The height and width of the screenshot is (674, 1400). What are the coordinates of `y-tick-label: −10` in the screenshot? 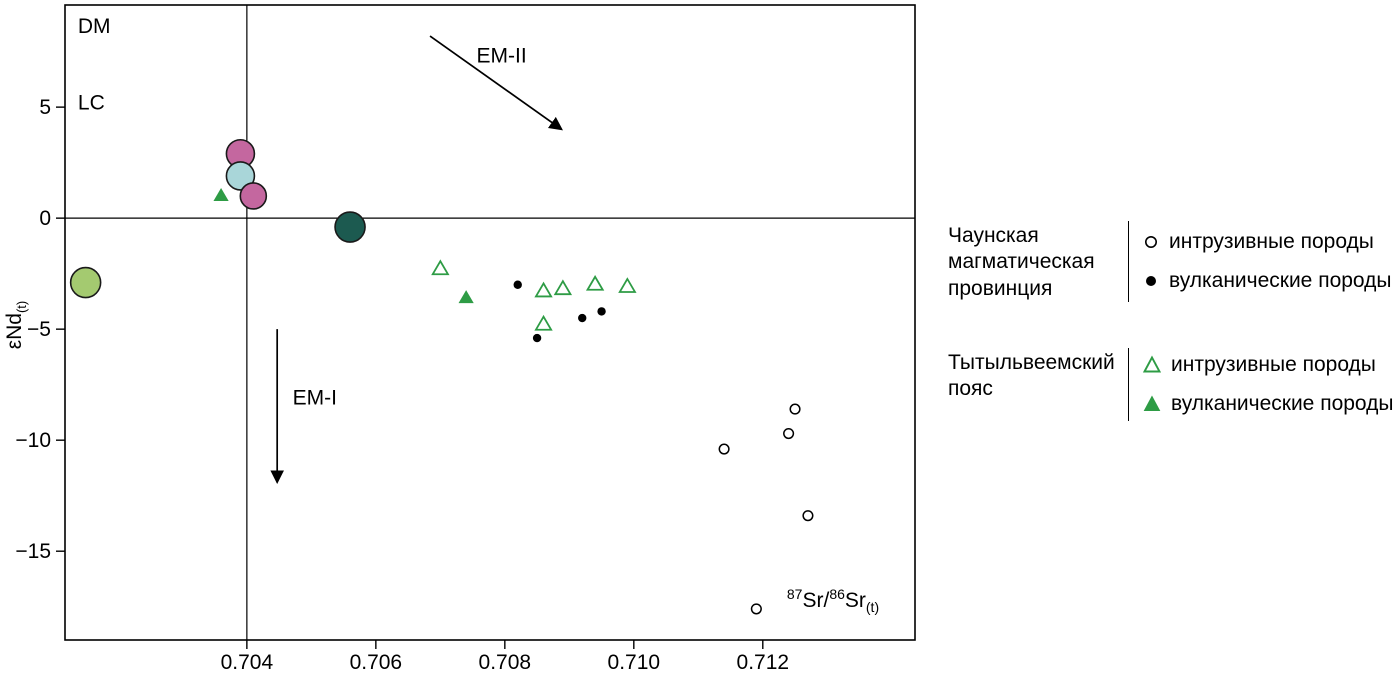 It's located at (33, 440).